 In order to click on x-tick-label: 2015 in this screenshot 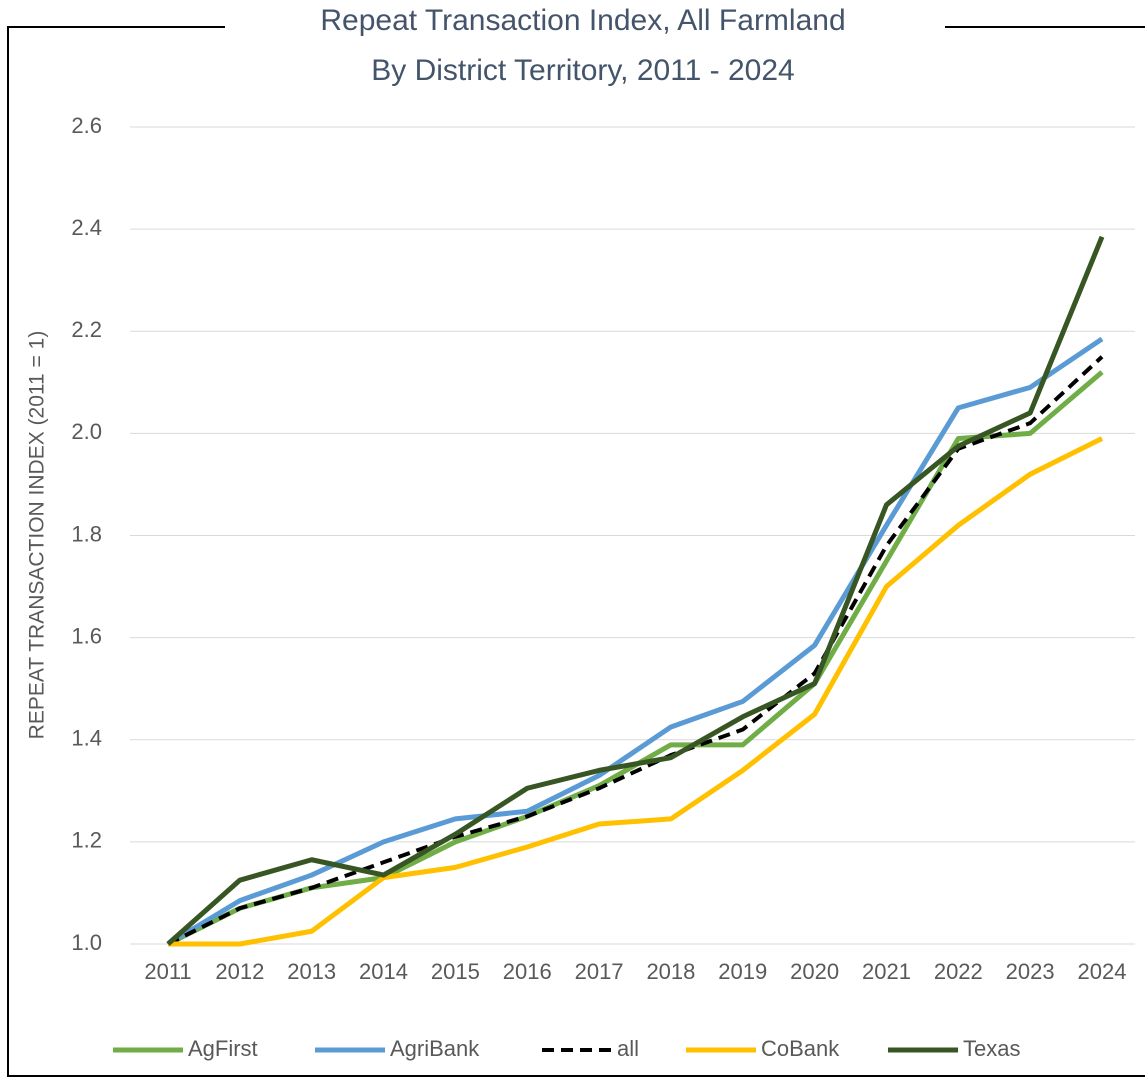, I will do `click(455, 971)`.